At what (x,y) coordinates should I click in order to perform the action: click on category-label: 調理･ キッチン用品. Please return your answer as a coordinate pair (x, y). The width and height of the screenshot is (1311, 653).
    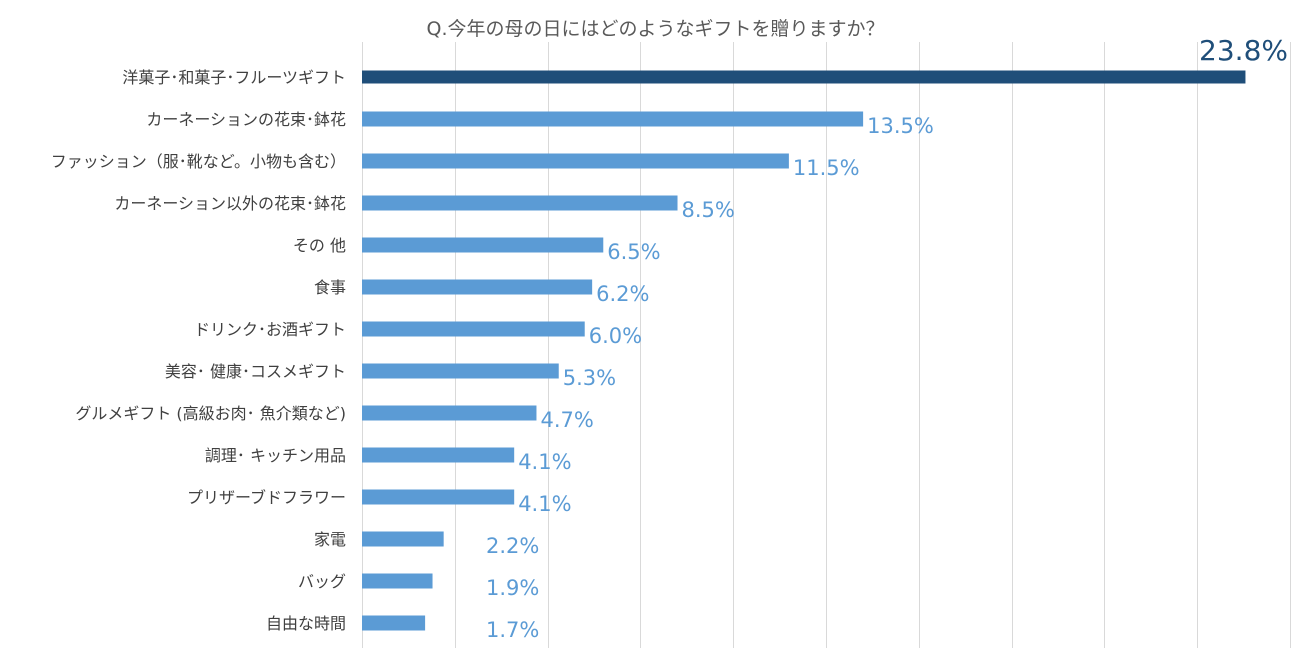
    Looking at the image, I should click on (275, 455).